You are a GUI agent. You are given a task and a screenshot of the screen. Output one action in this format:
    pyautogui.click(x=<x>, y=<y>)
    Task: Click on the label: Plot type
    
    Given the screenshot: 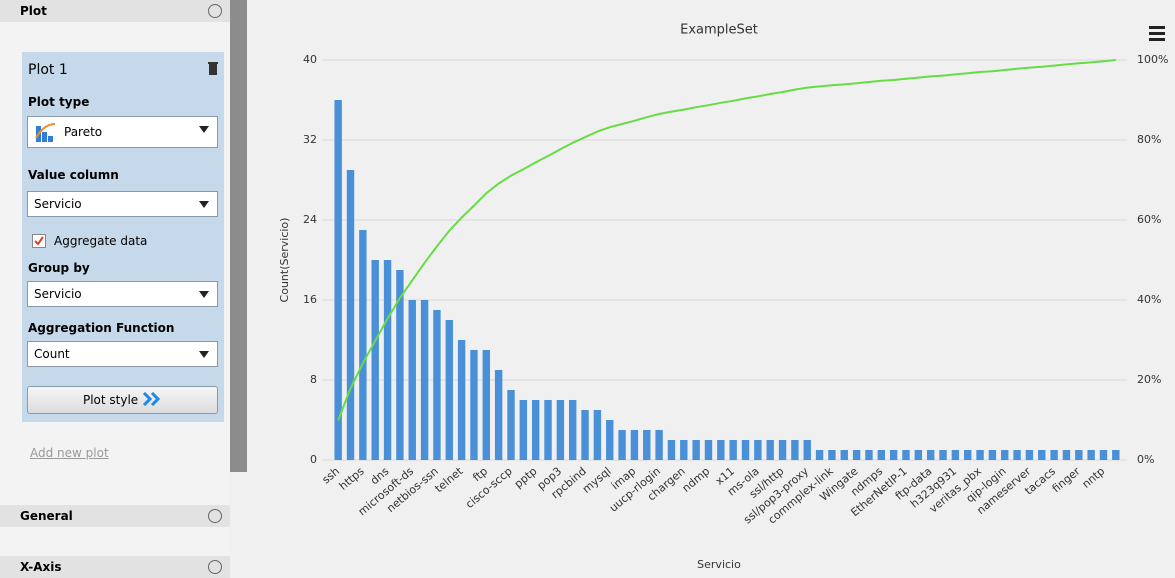 What is the action you would take?
    pyautogui.click(x=59, y=102)
    